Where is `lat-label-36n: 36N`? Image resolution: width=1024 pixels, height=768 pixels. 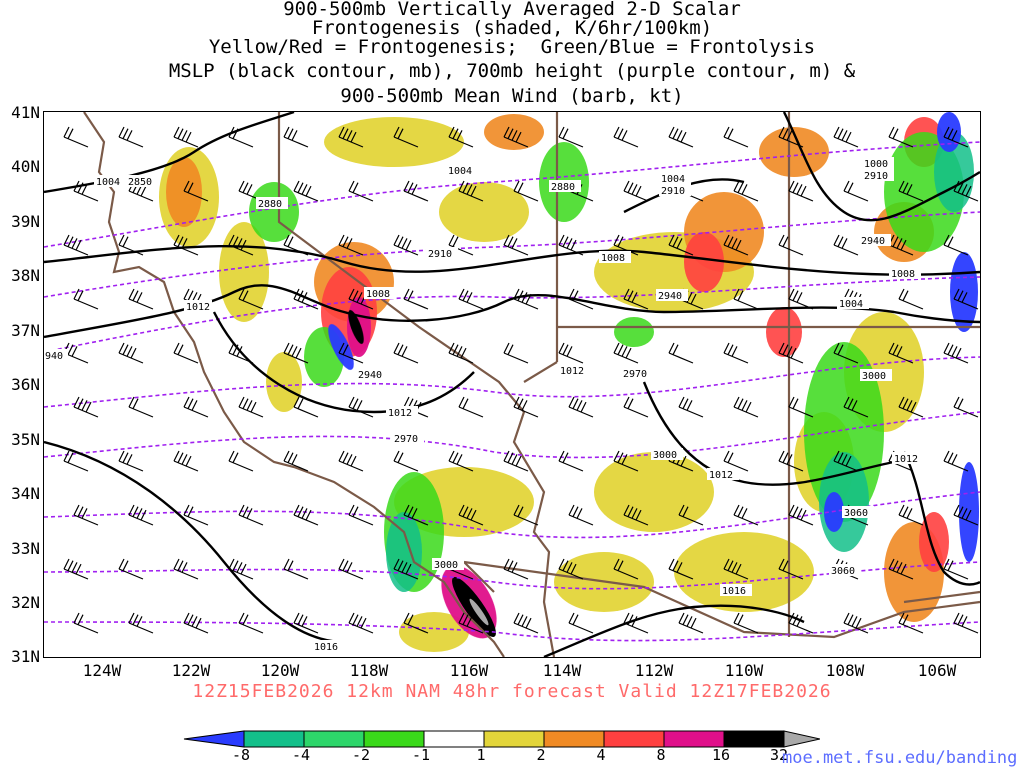 lat-label-36n: 36N is located at coordinates (25, 384).